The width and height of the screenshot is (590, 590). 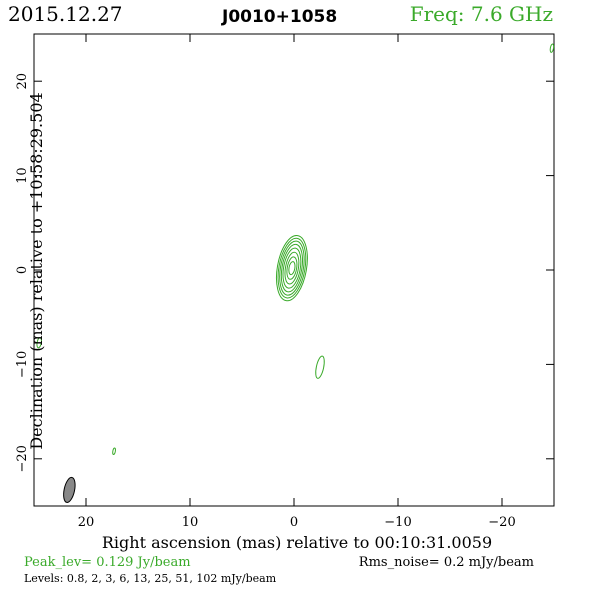 I want to click on x-tick-label: 20, so click(x=86, y=522).